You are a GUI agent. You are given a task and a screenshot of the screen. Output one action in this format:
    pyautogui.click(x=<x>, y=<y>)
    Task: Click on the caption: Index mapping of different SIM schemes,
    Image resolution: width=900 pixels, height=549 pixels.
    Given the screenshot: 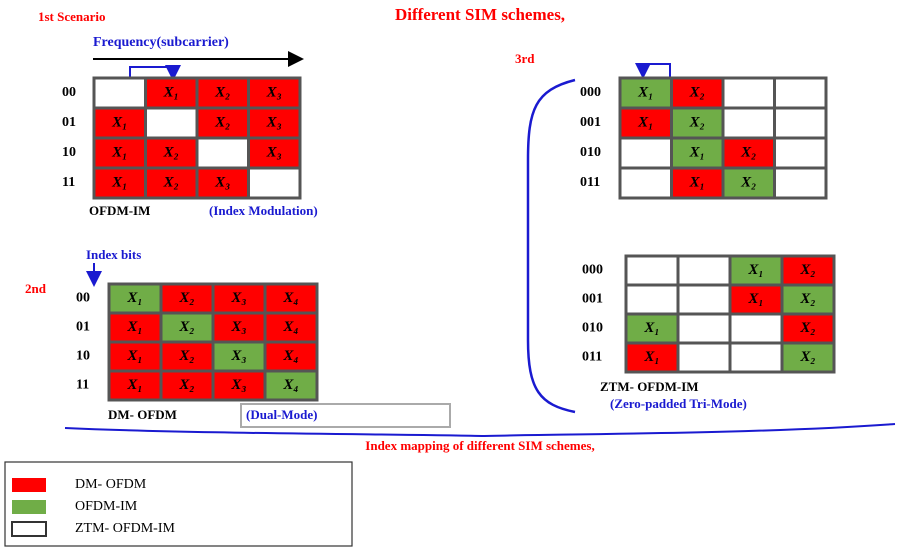 What is the action you would take?
    pyautogui.click(x=479, y=445)
    